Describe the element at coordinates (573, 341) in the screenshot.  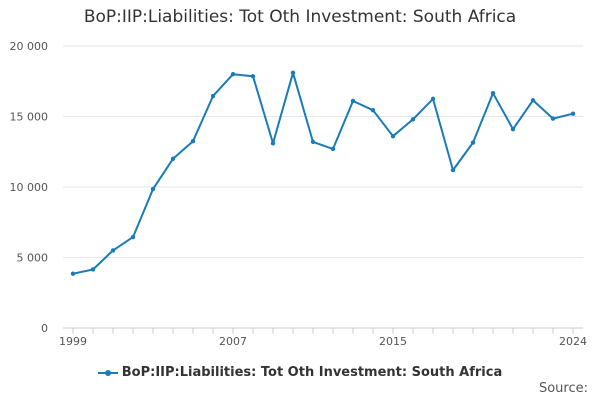
I see `x-tick-label: 2024` at that location.